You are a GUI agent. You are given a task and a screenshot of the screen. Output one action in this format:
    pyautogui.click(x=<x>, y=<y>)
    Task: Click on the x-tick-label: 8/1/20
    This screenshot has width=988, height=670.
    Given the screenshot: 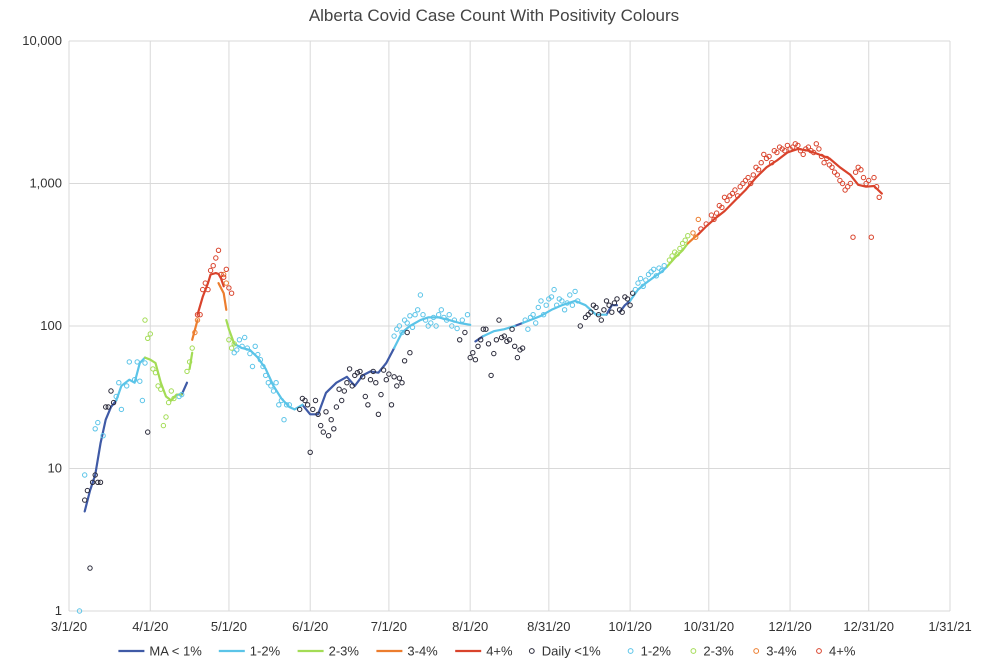 What is the action you would take?
    pyautogui.click(x=470, y=626)
    